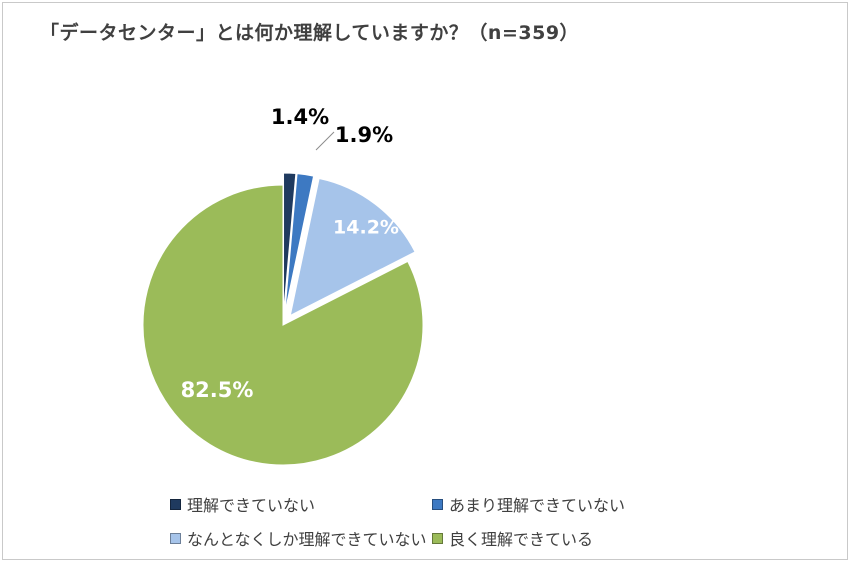  What do you see at coordinates (290, 243) in the screenshot?
I see `slice-not-understand` at bounding box center [290, 243].